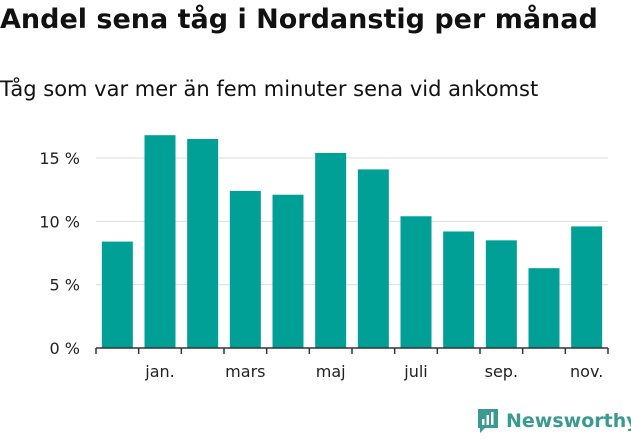 The image size is (631, 439). Describe the element at coordinates (59, 158) in the screenshot. I see `y-tick-label: 15 %` at that location.